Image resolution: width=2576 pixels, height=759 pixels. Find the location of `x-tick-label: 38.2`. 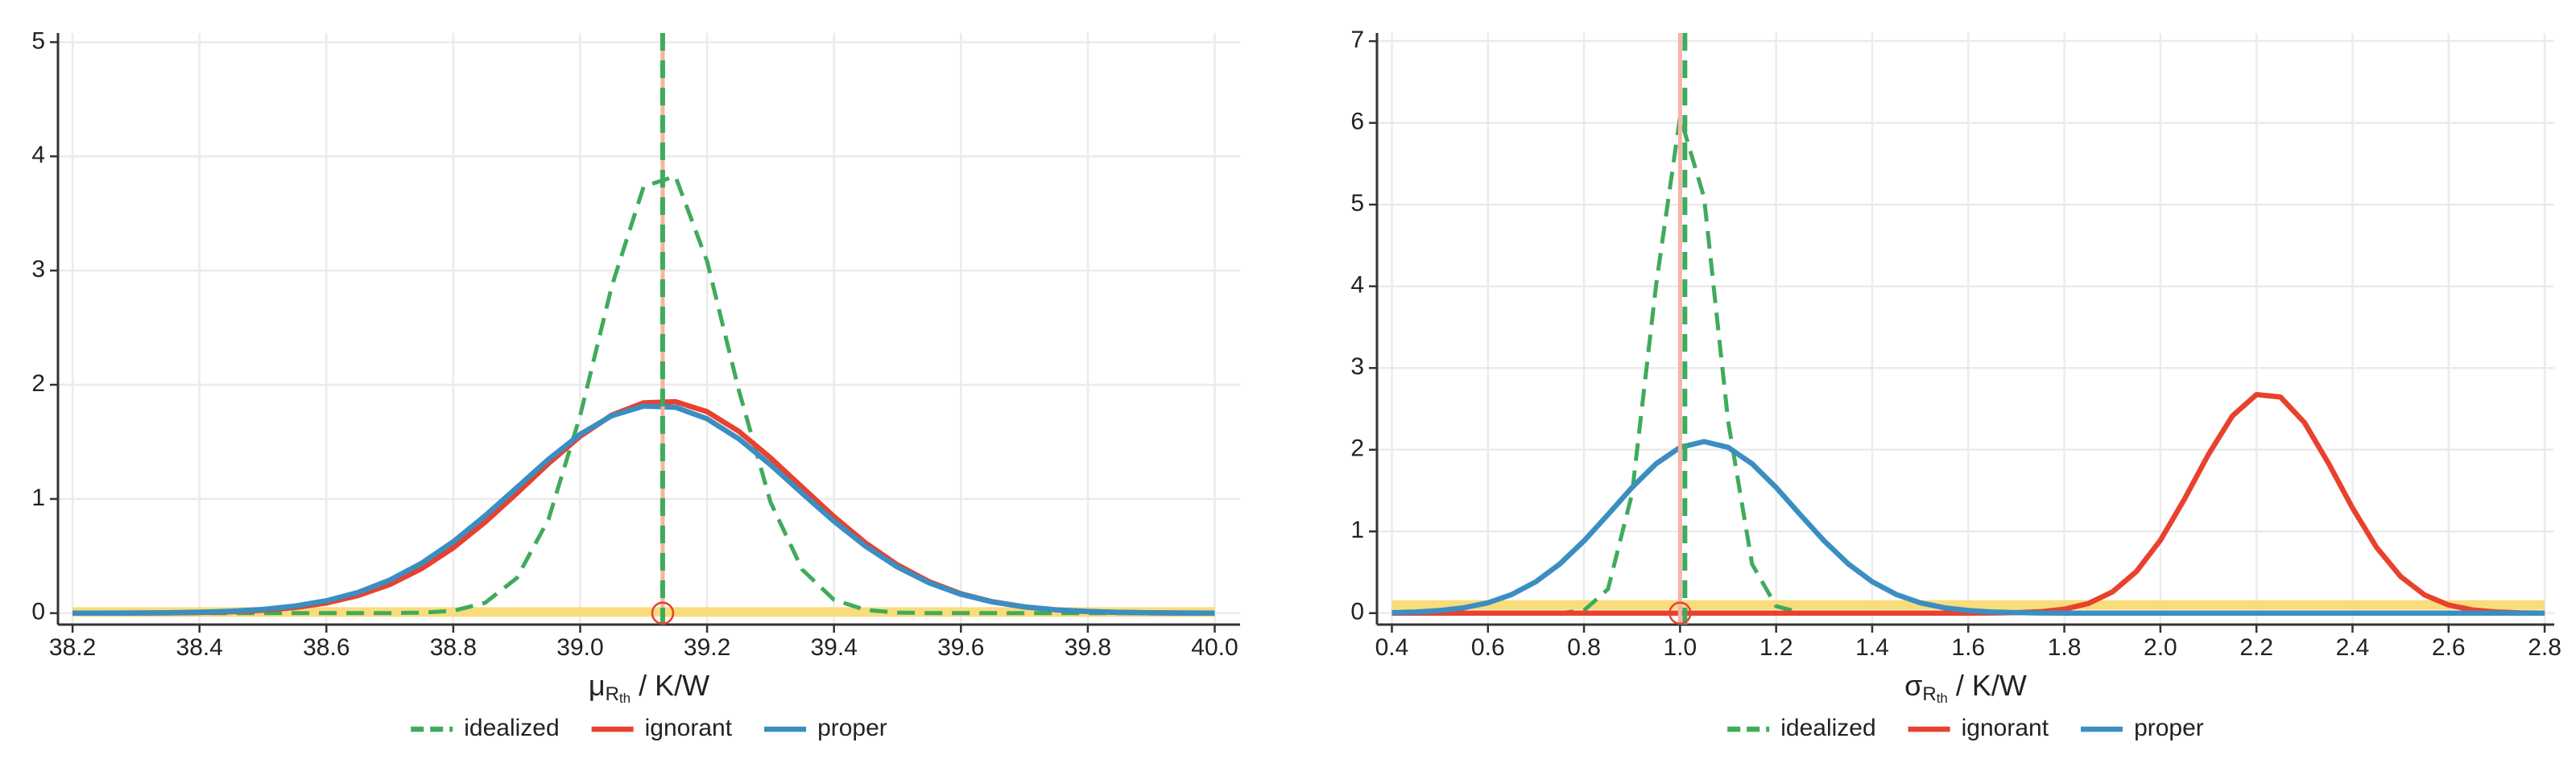

x-tick-label: 38.2 is located at coordinates (72, 648).